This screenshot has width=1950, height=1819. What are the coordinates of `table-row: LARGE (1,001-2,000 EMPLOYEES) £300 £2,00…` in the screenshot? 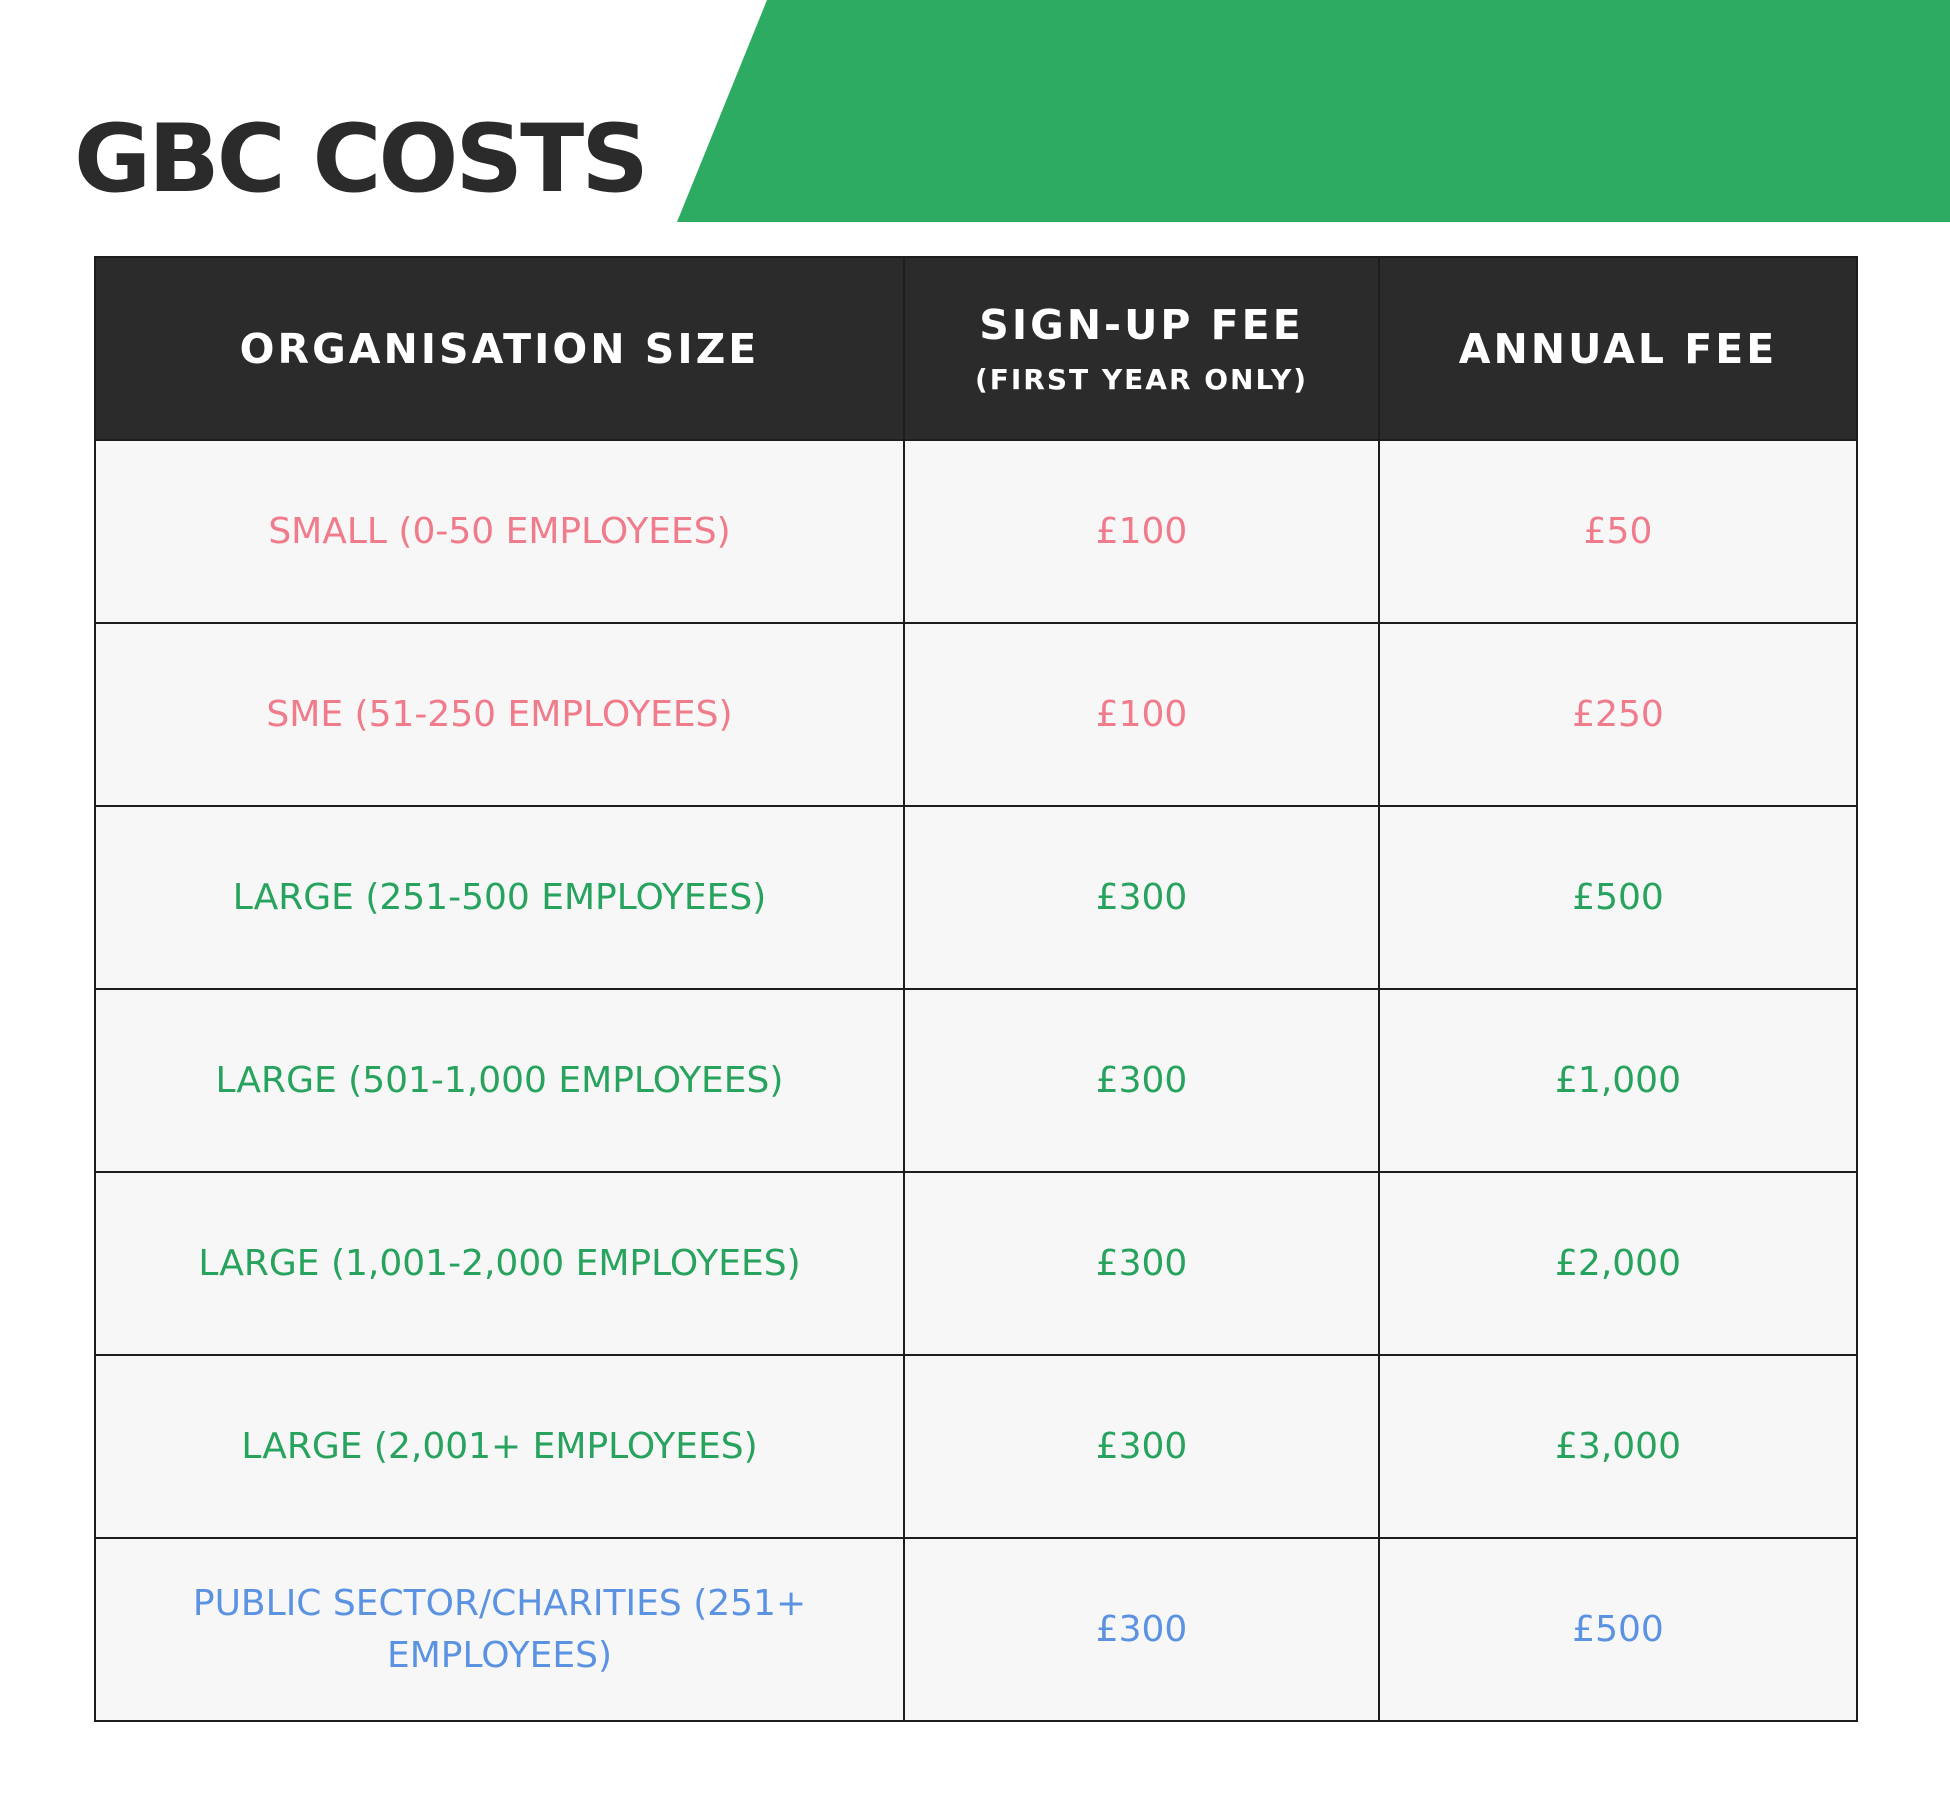 It's located at (976, 1263).